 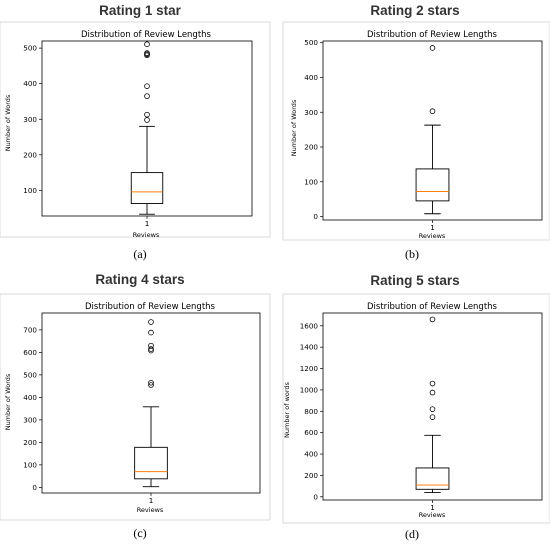 What do you see at coordinates (309, 347) in the screenshot?
I see `y-tick-label: 1400` at bounding box center [309, 347].